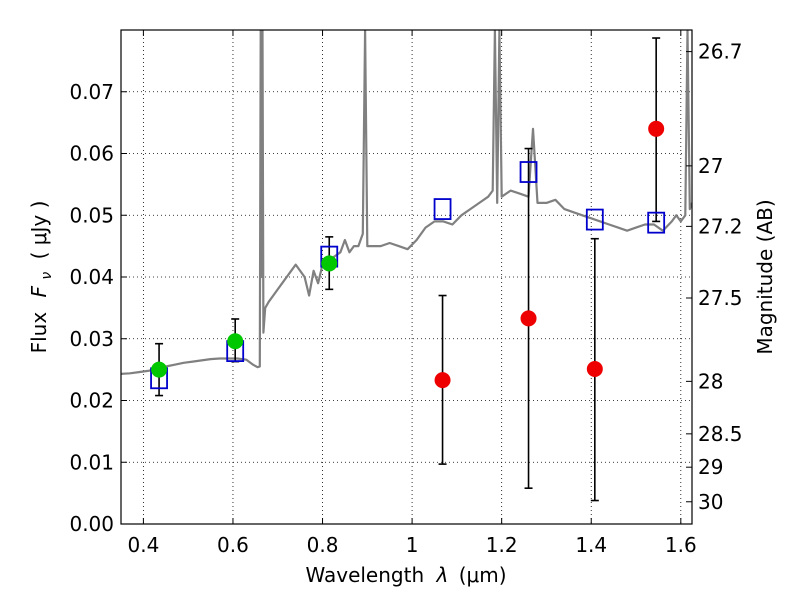 The width and height of the screenshot is (800, 600). What do you see at coordinates (91, 154) in the screenshot?
I see `y-tick-label: 0.06` at bounding box center [91, 154].